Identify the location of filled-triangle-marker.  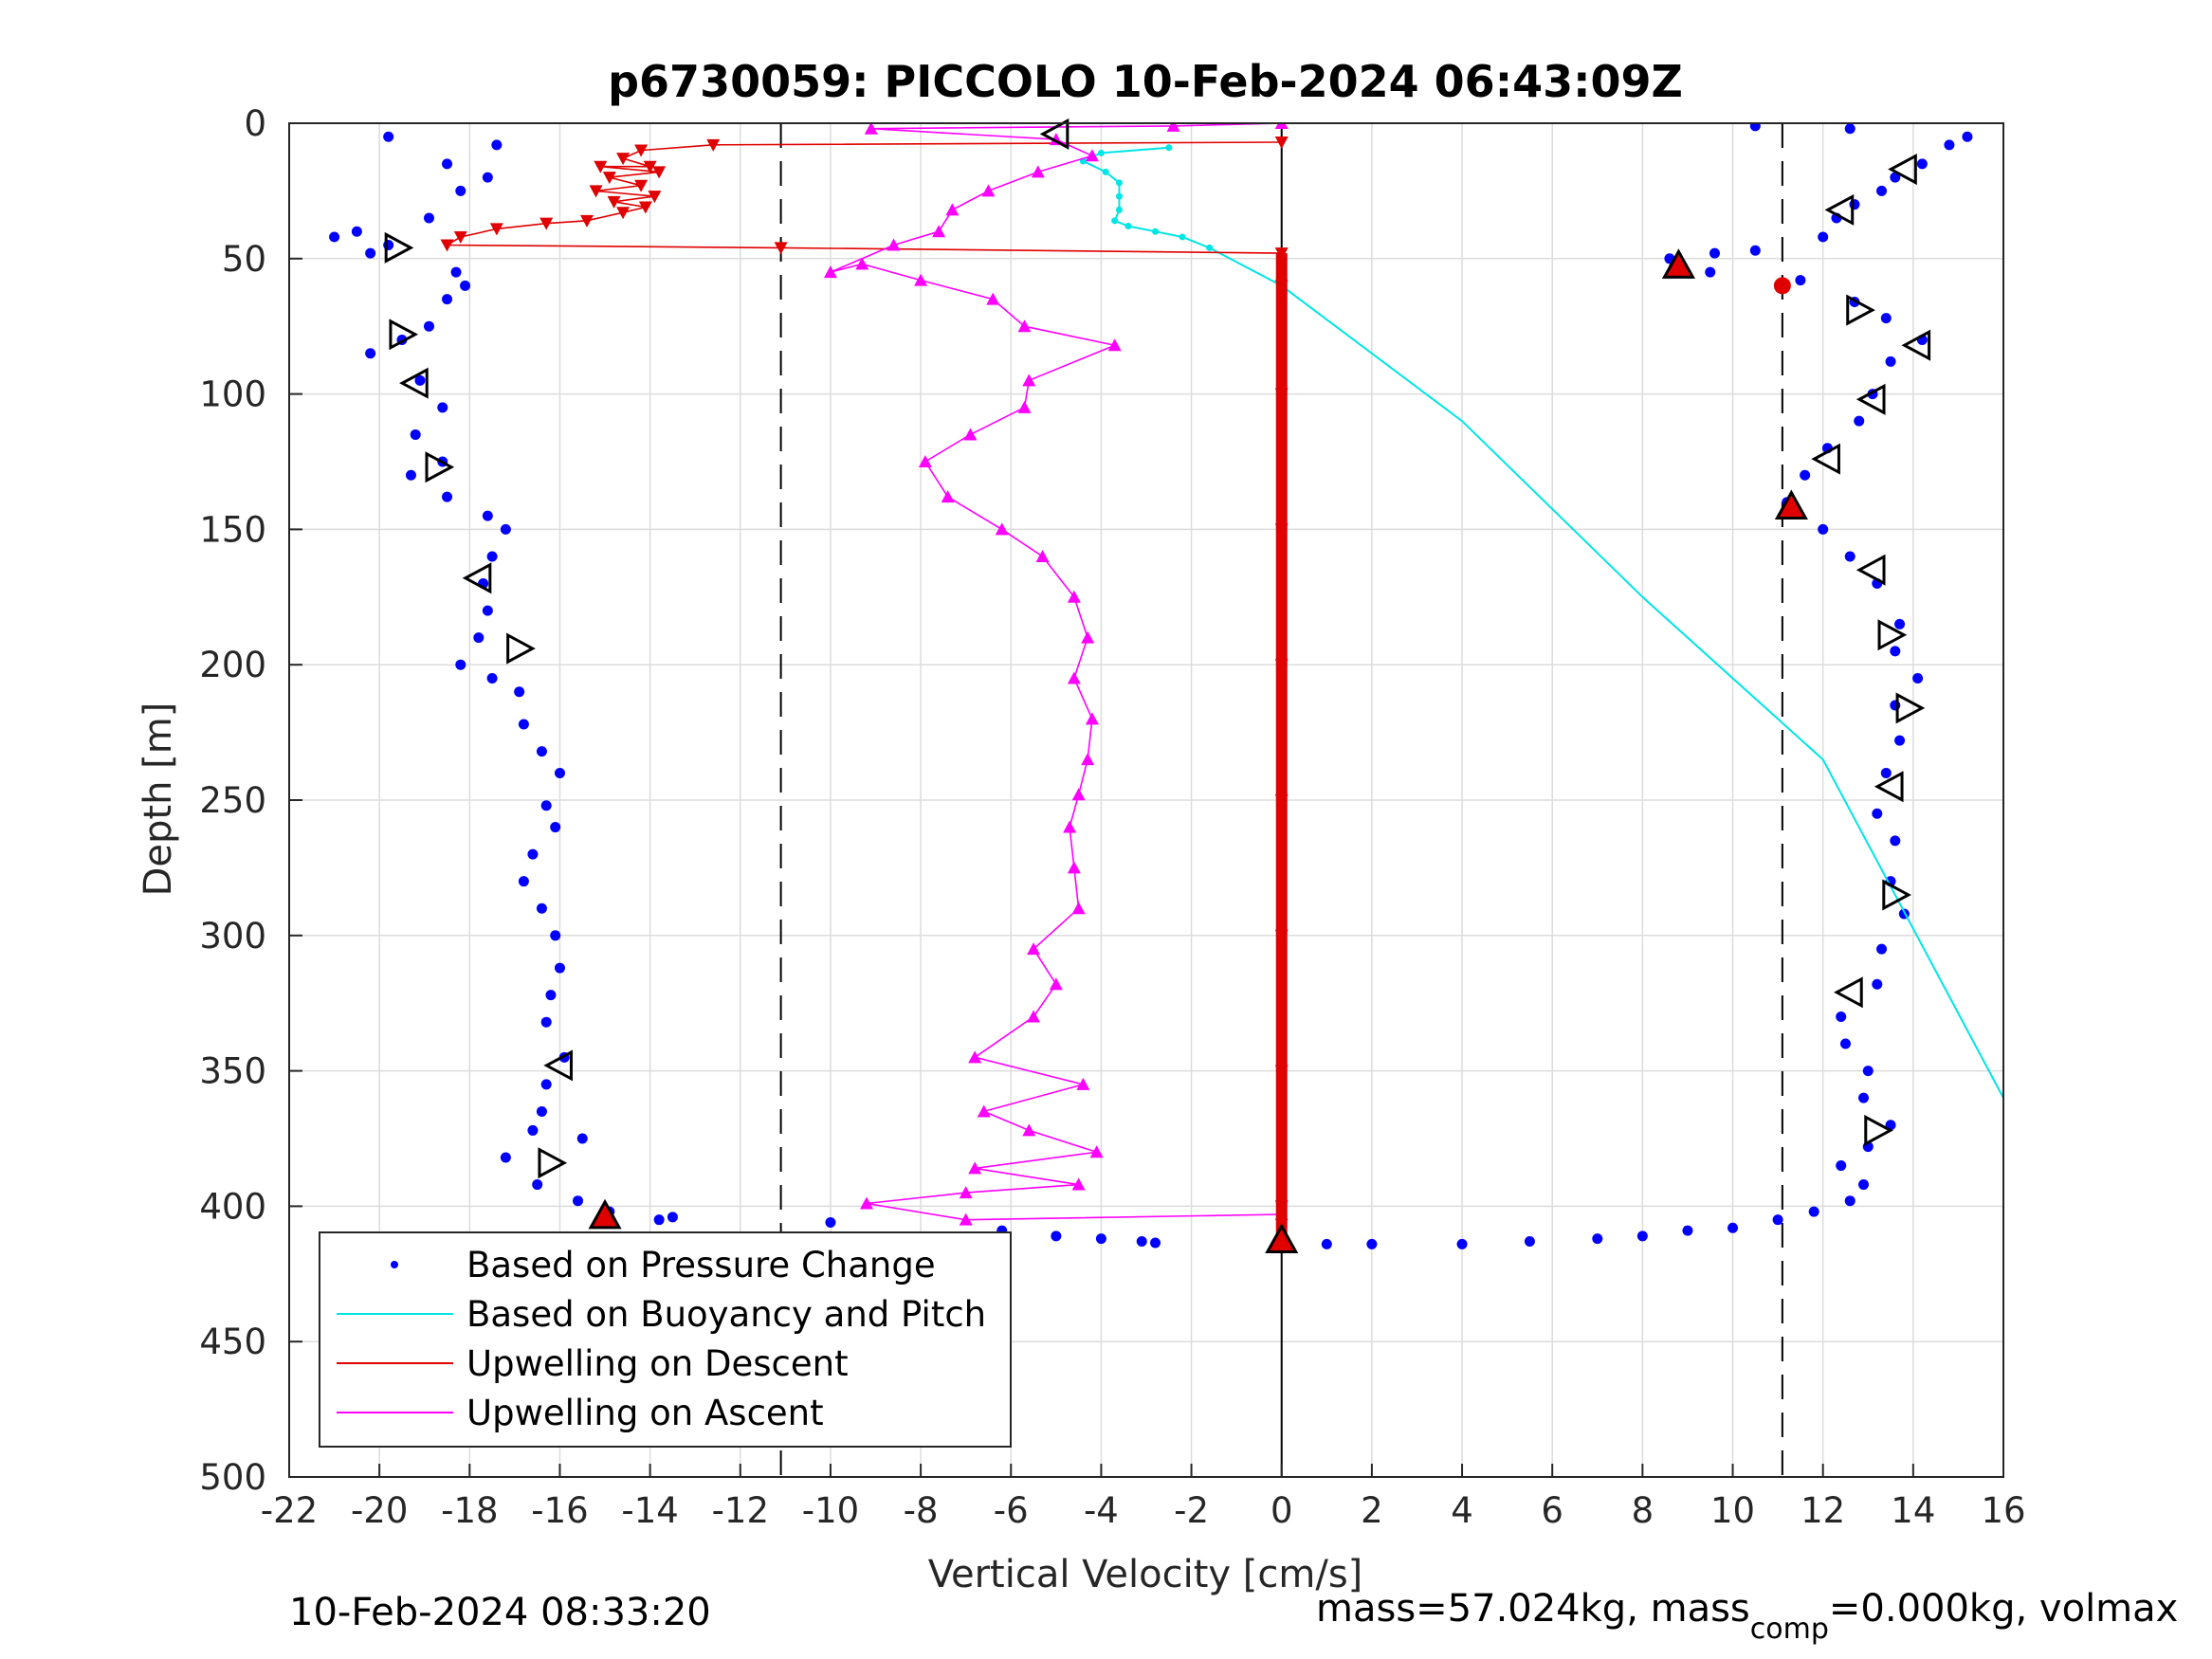
(1282, 1238).